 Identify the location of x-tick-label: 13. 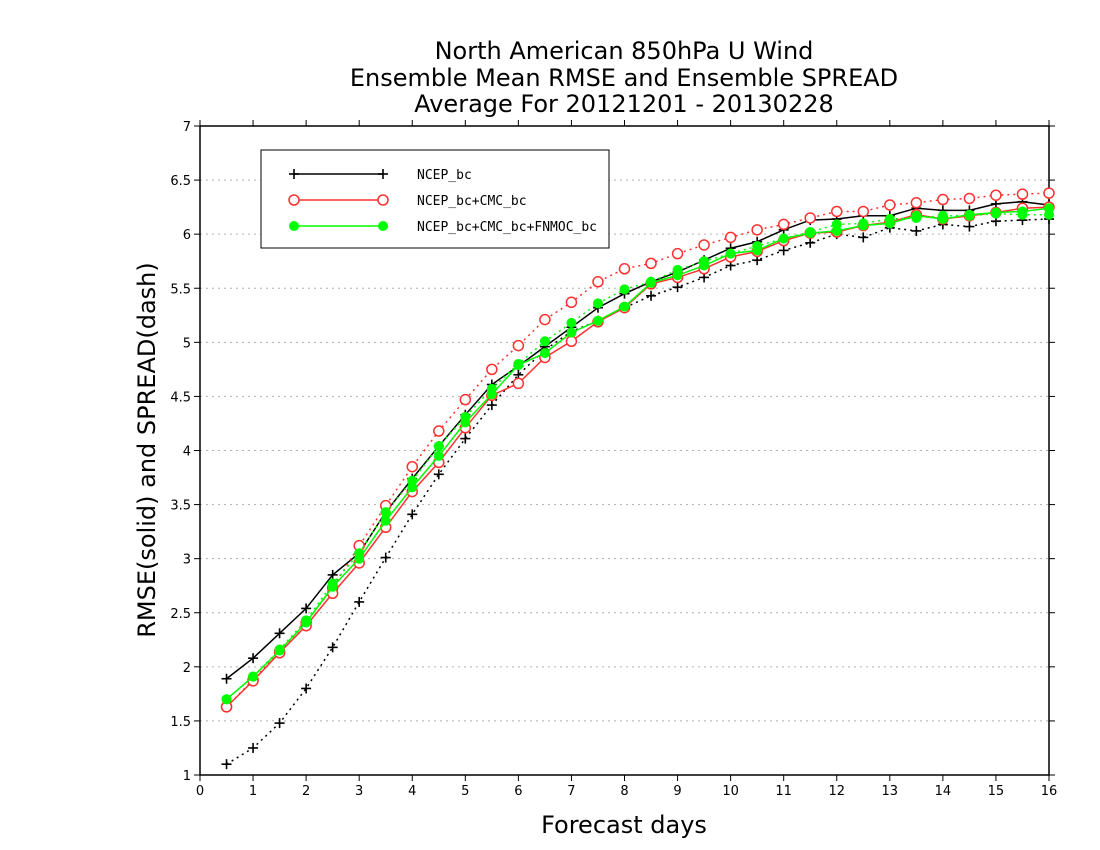
(890, 791).